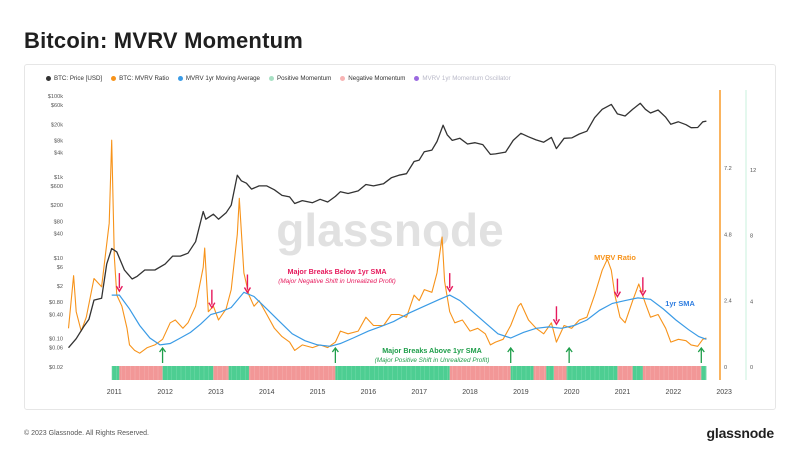 This screenshot has width=800, height=458. Describe the element at coordinates (74, 78) in the screenshot. I see `legend-item: BTC: Price [USD]` at that location.